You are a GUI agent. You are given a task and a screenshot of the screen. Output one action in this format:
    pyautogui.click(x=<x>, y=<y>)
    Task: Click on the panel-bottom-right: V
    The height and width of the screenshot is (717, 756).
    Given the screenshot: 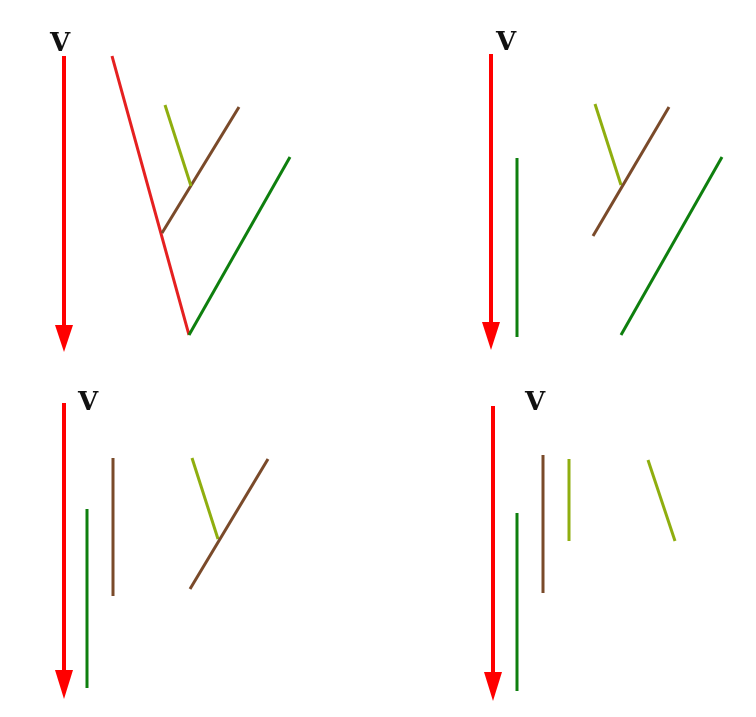 What is the action you would take?
    pyautogui.click(x=580, y=544)
    